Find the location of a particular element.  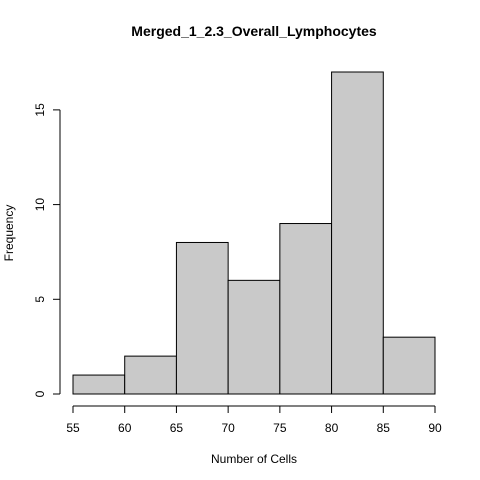

x-axis: 55 60 65 70 75 80 85 90 is located at coordinates (254, 420).